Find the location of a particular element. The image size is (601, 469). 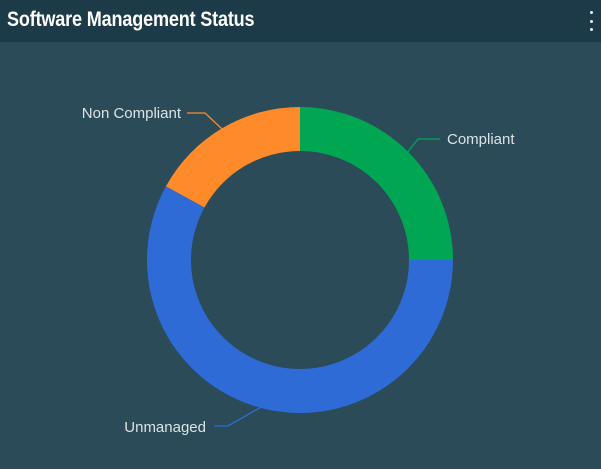

label-non-compliant: Non Compliant is located at coordinates (132, 113).